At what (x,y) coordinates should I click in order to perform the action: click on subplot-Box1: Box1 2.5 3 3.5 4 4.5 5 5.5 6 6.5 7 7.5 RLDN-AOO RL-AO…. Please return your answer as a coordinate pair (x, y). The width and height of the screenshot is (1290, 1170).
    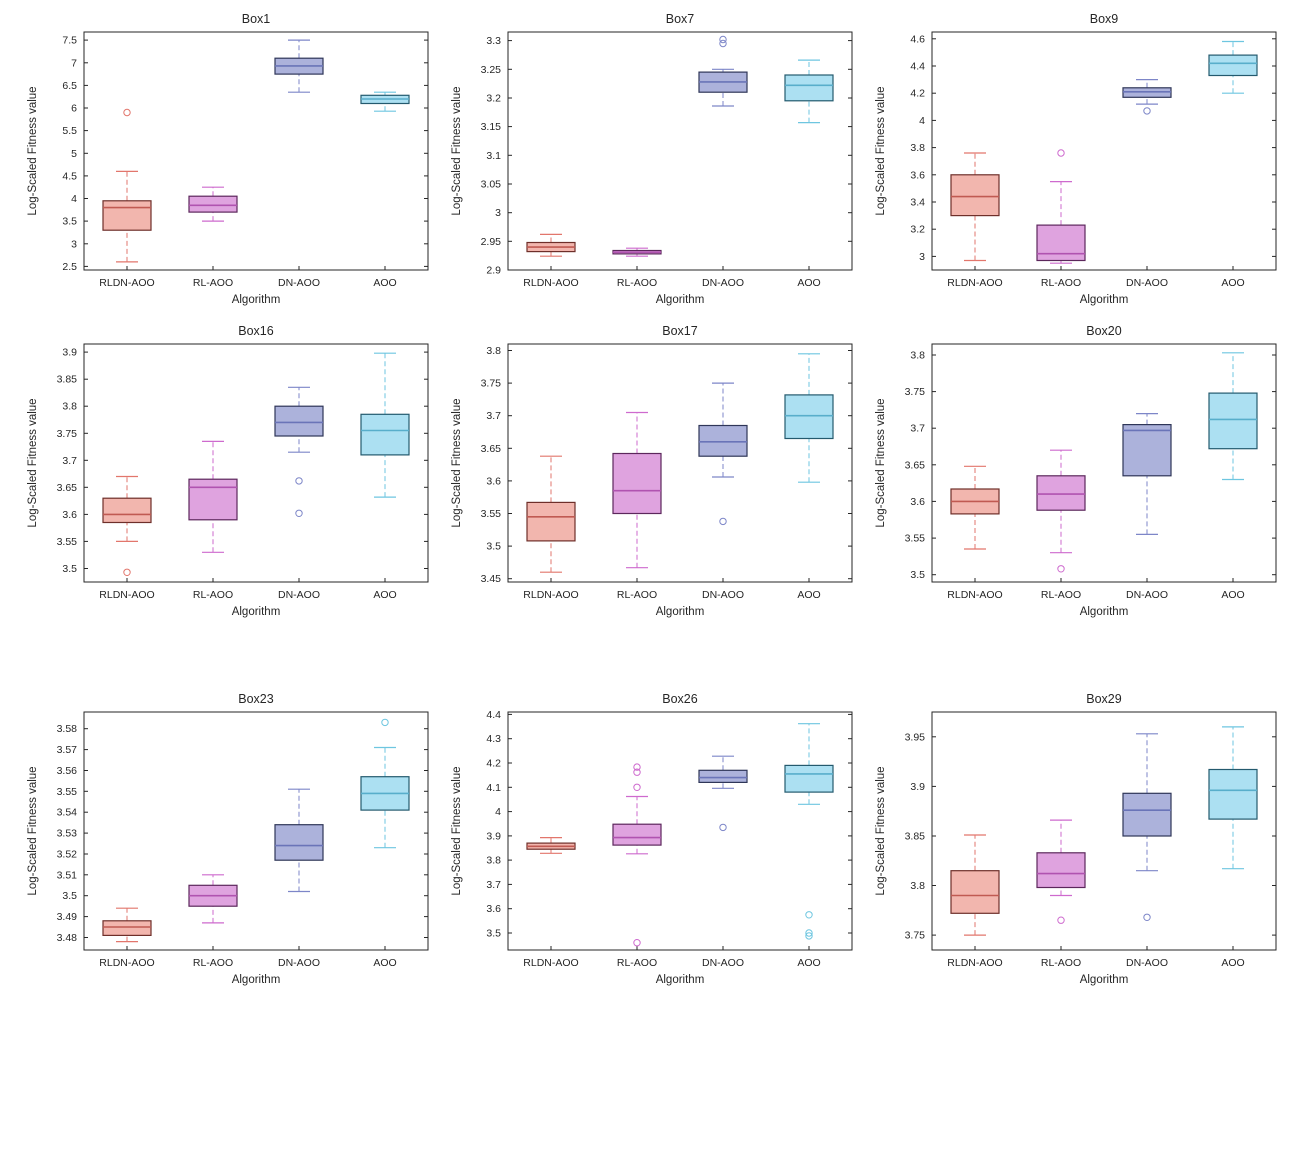
    Looking at the image, I should click on (232, 164).